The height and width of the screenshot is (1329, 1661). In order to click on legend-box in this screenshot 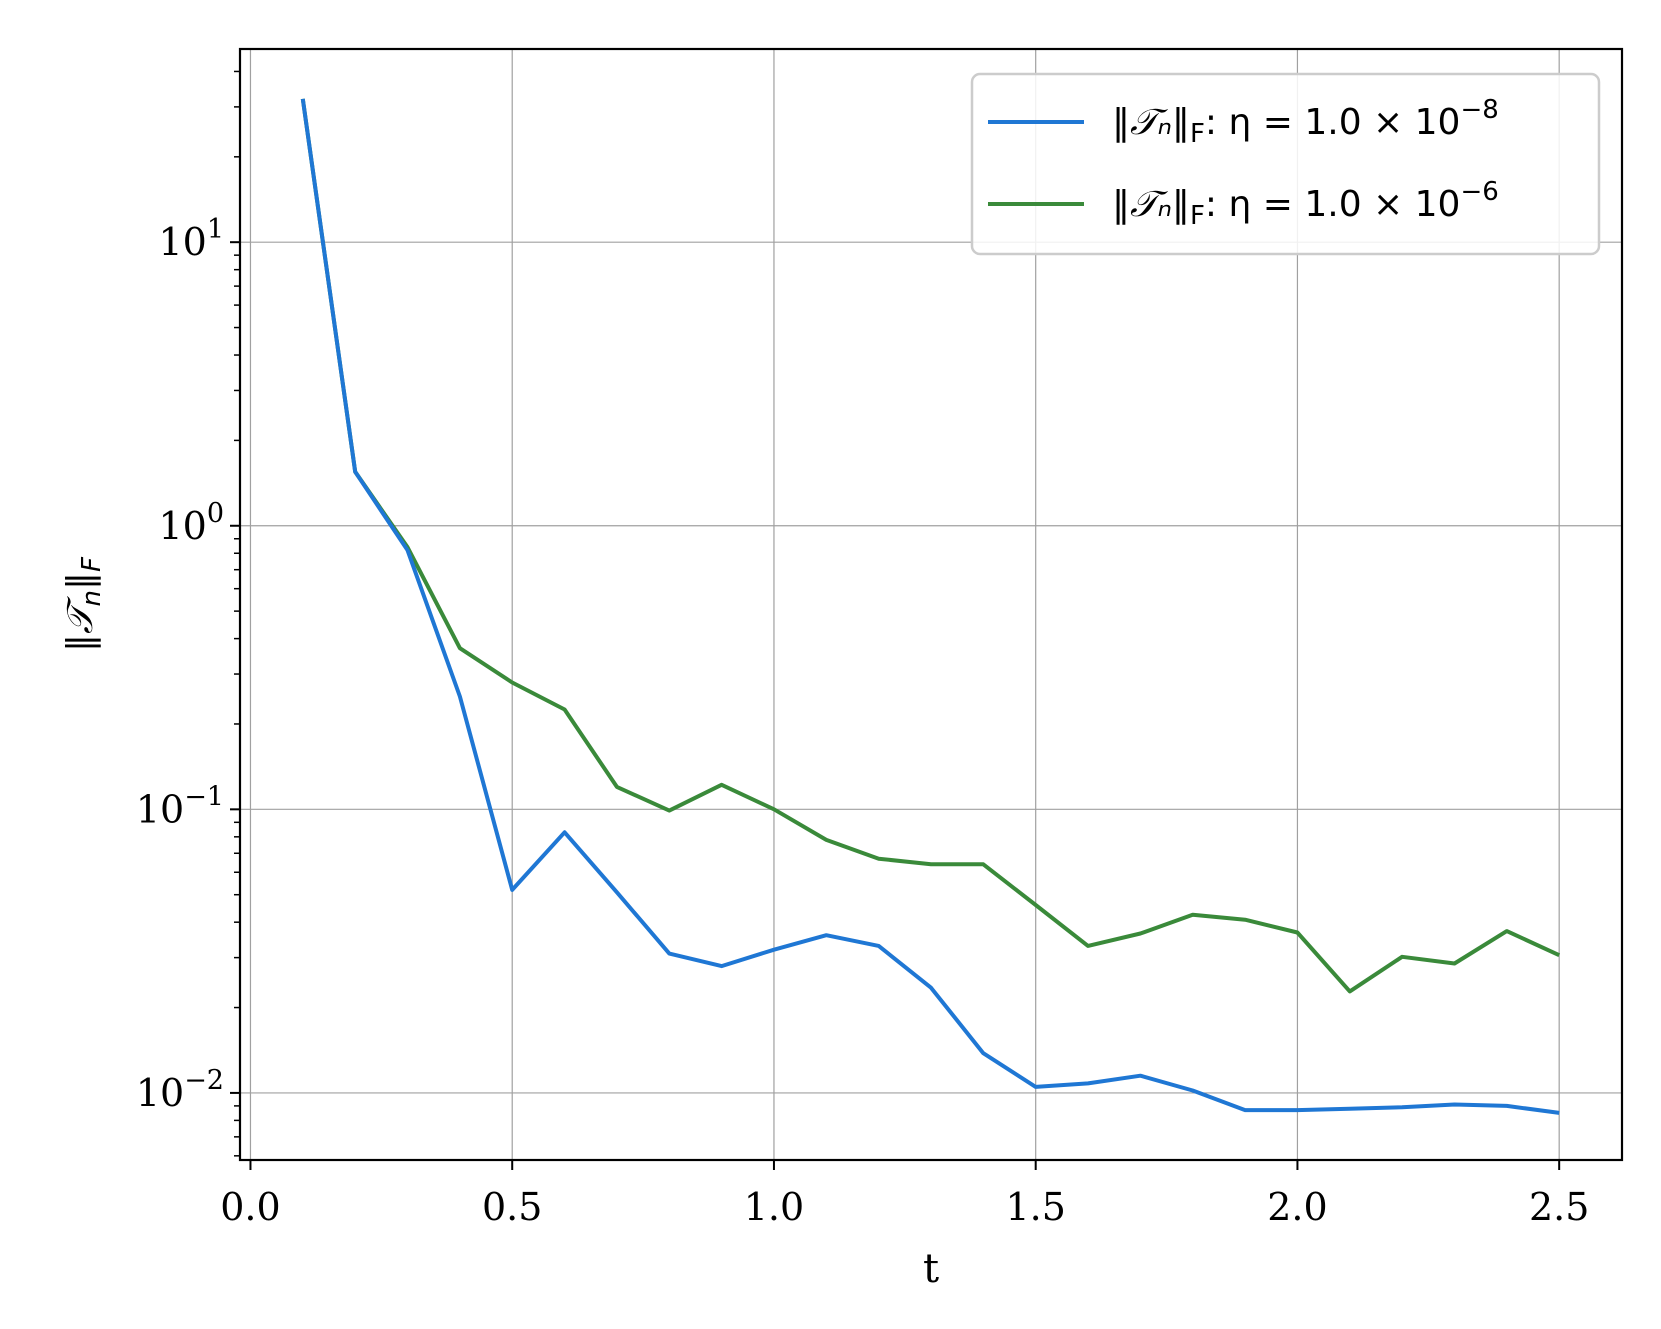, I will do `click(1285, 164)`.